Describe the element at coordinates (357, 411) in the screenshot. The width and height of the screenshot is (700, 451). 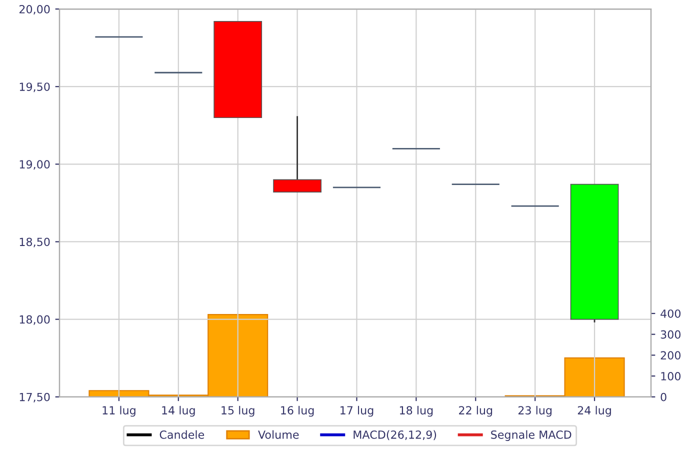
I see `x-tick-label: 17 lug` at that location.